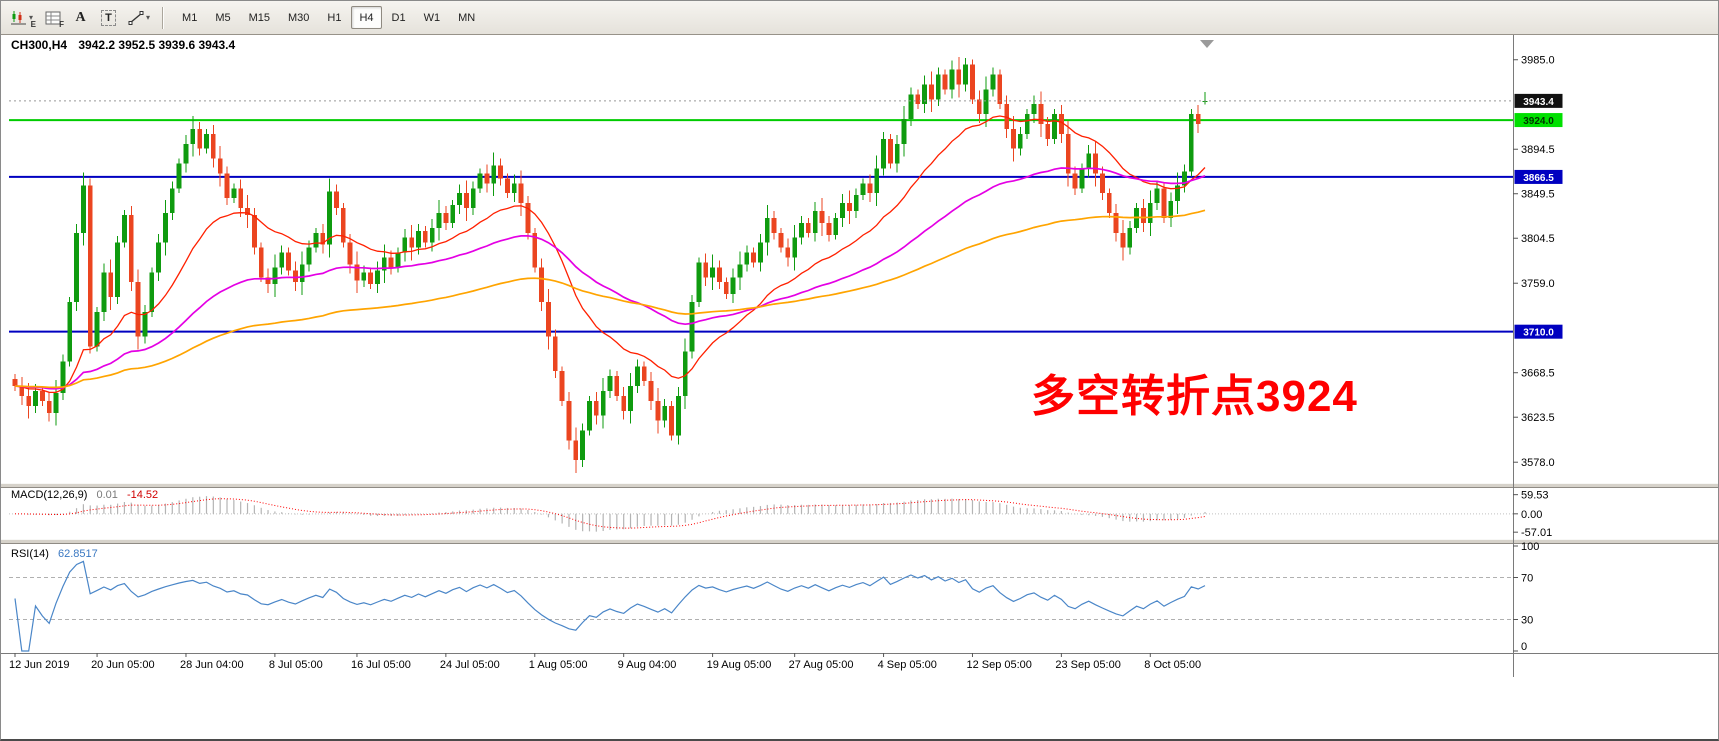 This screenshot has height=741, width=1719. What do you see at coordinates (366, 17) in the screenshot?
I see `timeframe-button-h4: H4` at bounding box center [366, 17].